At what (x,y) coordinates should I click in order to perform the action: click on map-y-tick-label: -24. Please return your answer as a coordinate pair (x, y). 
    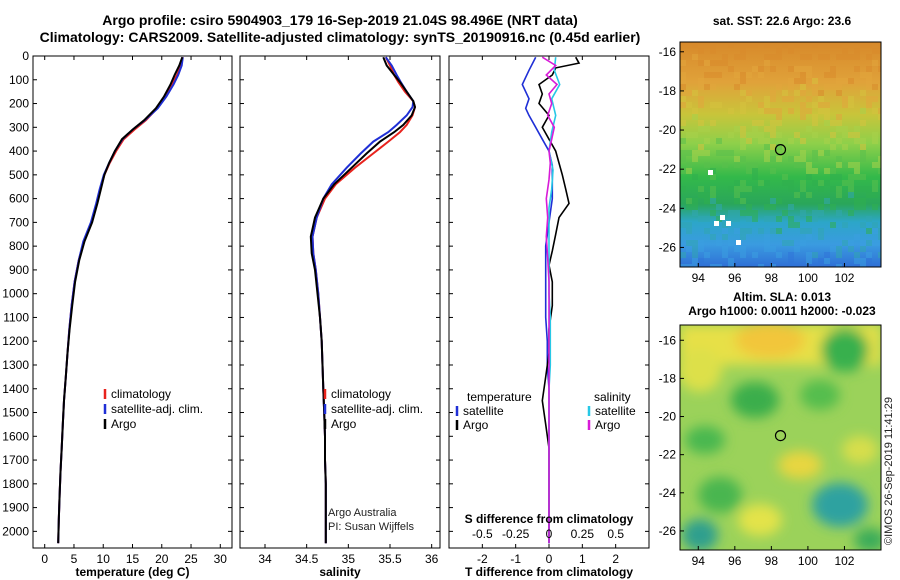
    Looking at the image, I should click on (668, 493).